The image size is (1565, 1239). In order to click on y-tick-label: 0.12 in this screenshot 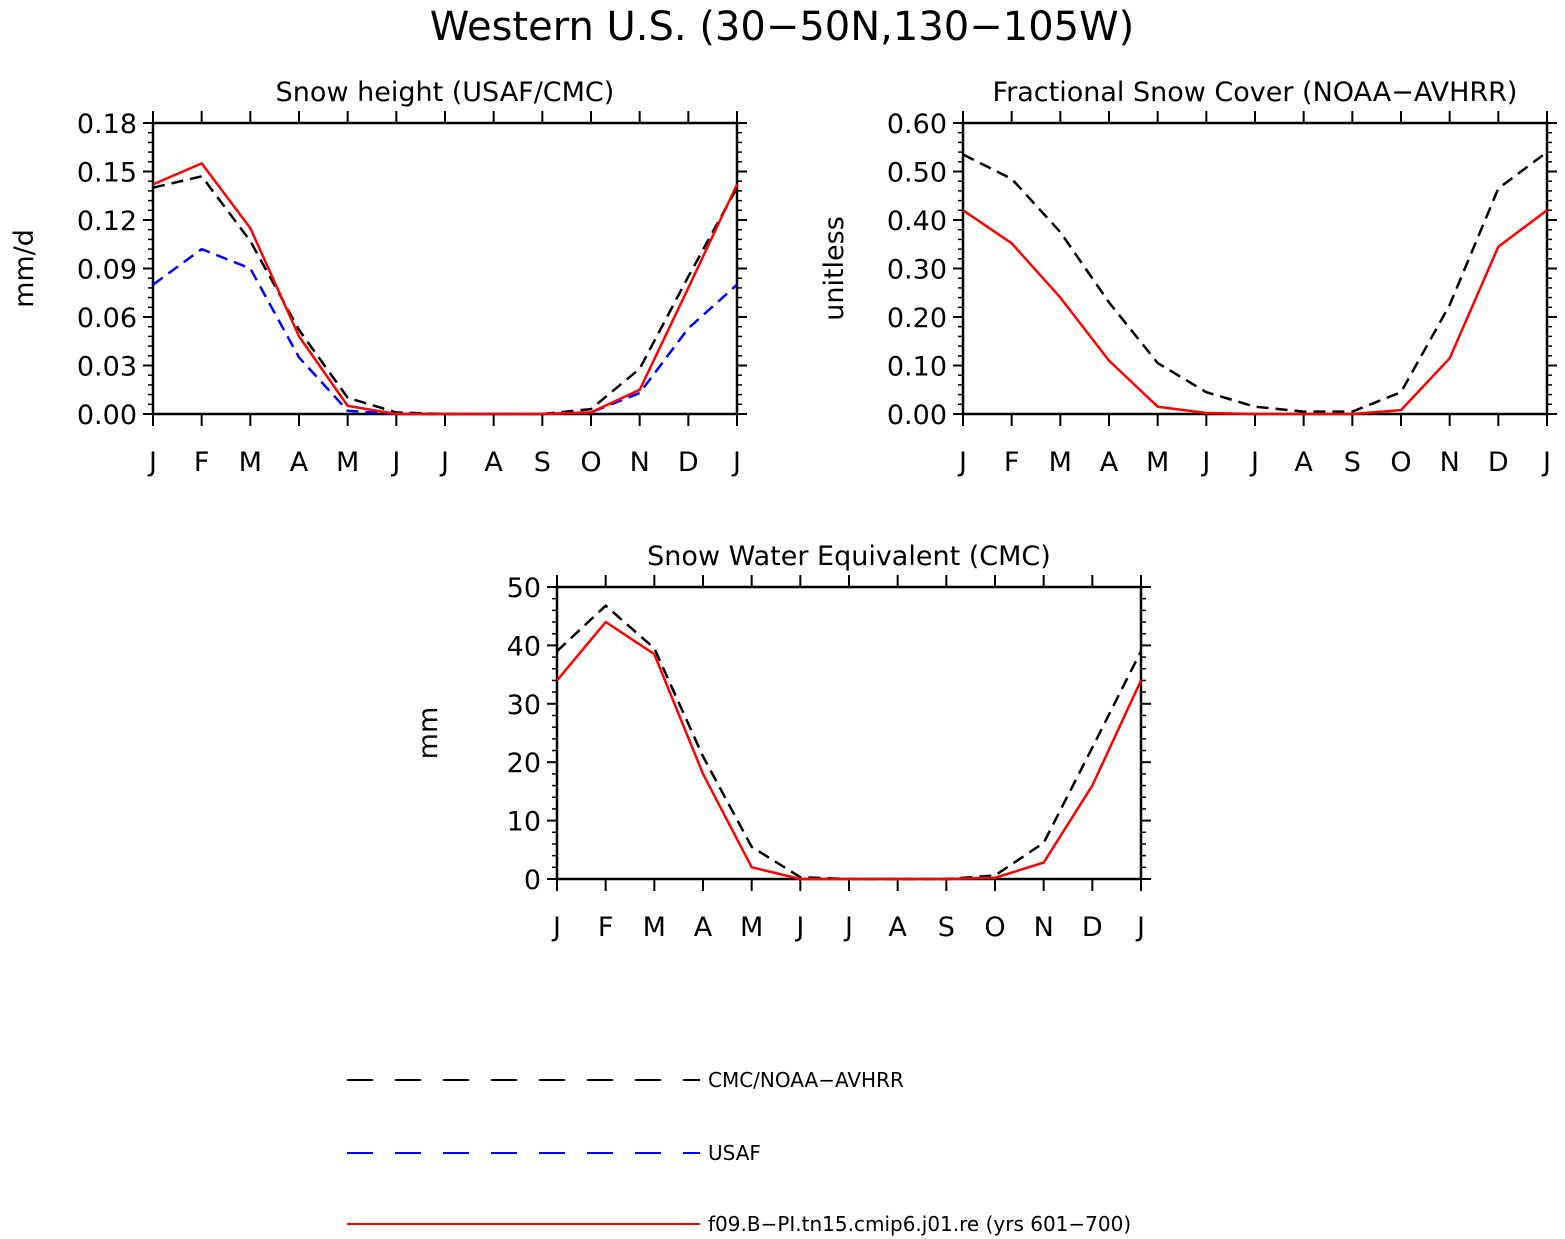, I will do `click(107, 221)`.